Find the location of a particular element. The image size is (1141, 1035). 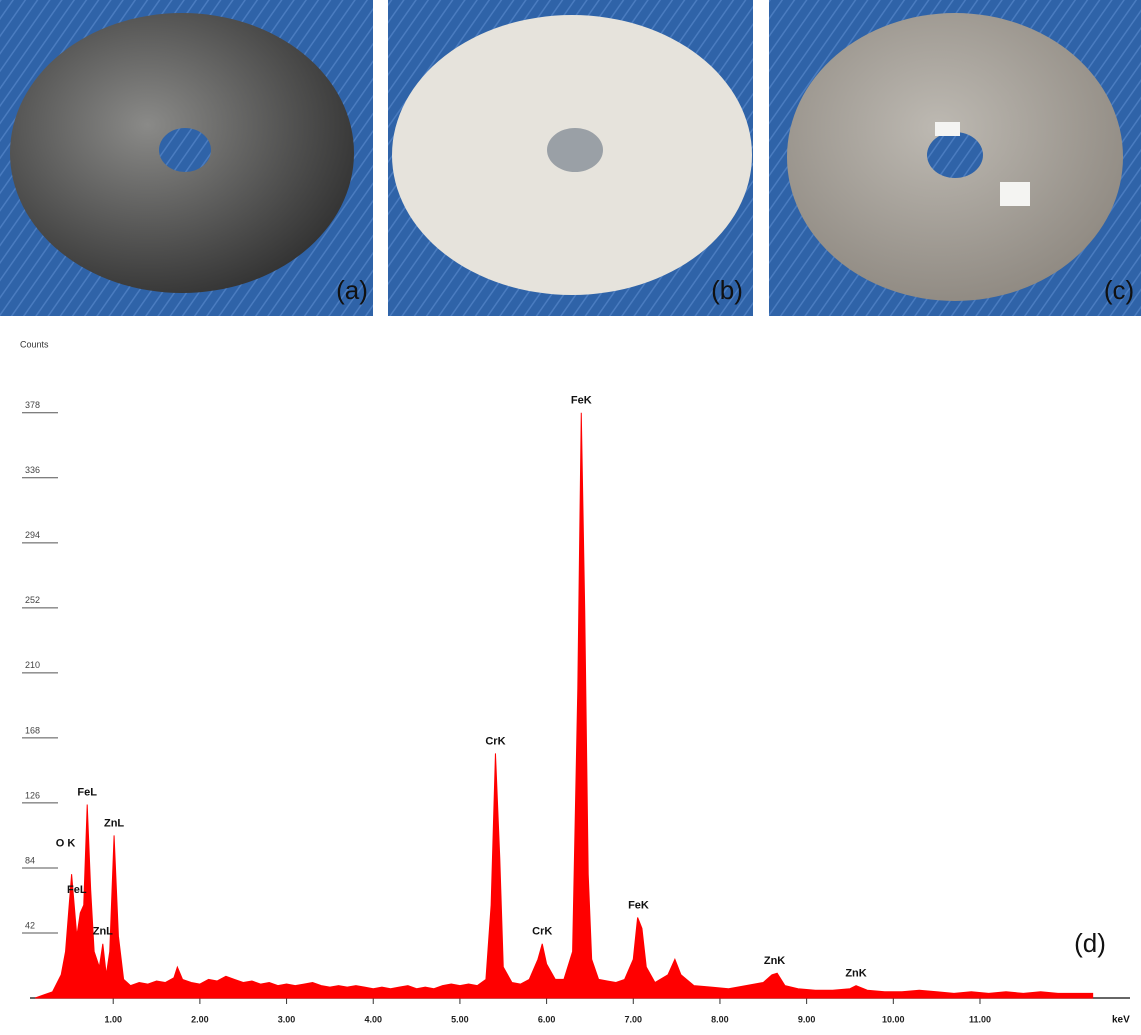

panel-label: (b) is located at coordinates (727, 290).